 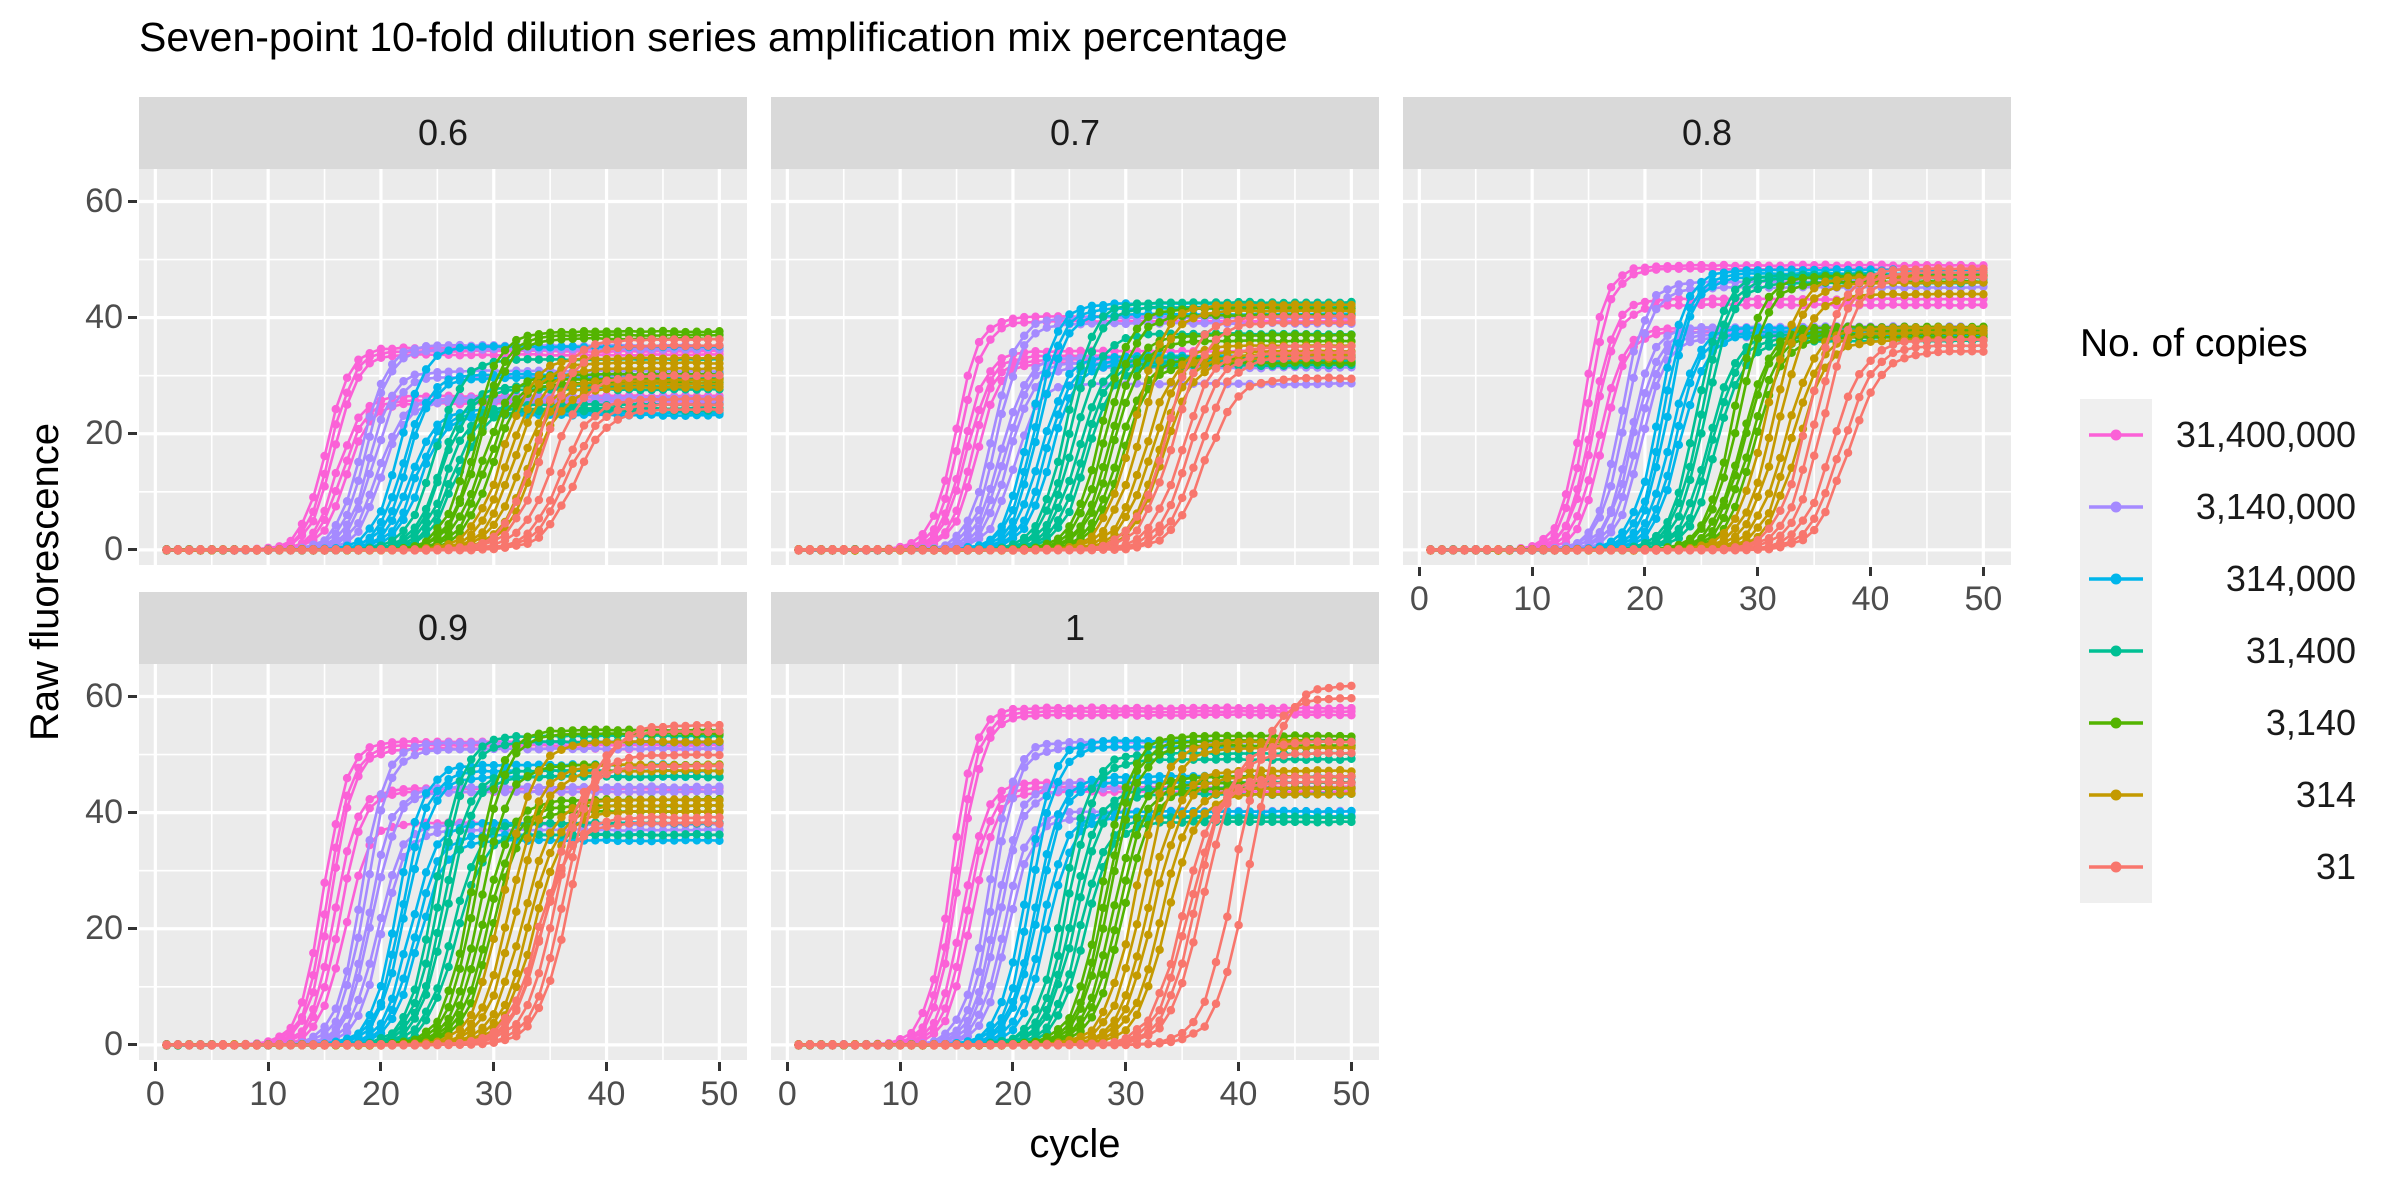 I want to click on facet-strip-label: 0.7, so click(x=1075, y=132).